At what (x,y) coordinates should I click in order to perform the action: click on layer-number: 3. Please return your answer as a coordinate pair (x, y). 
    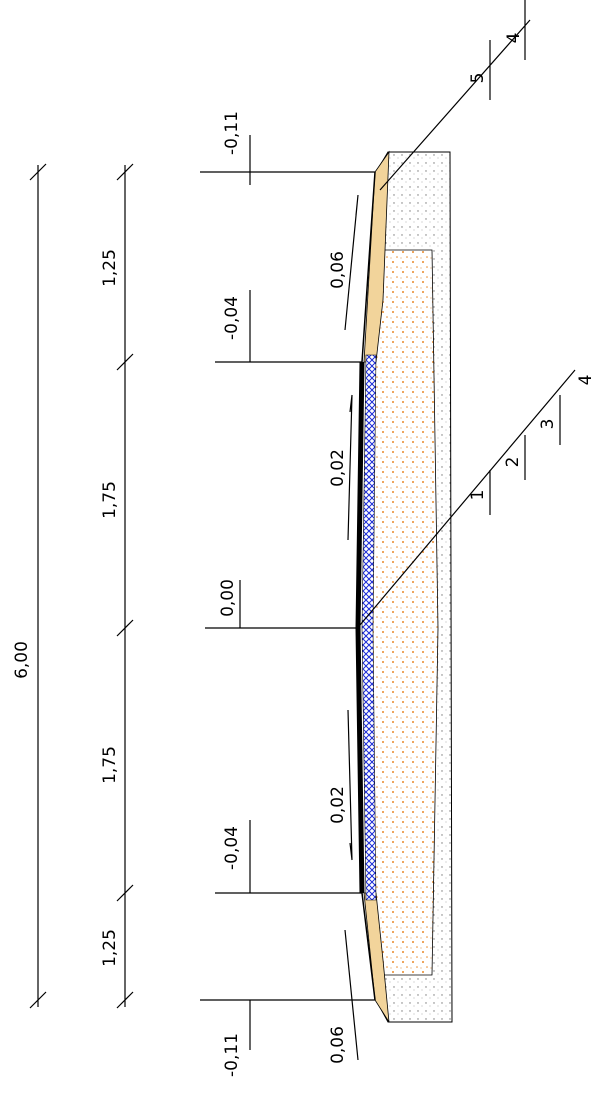
    Looking at the image, I should click on (548, 424).